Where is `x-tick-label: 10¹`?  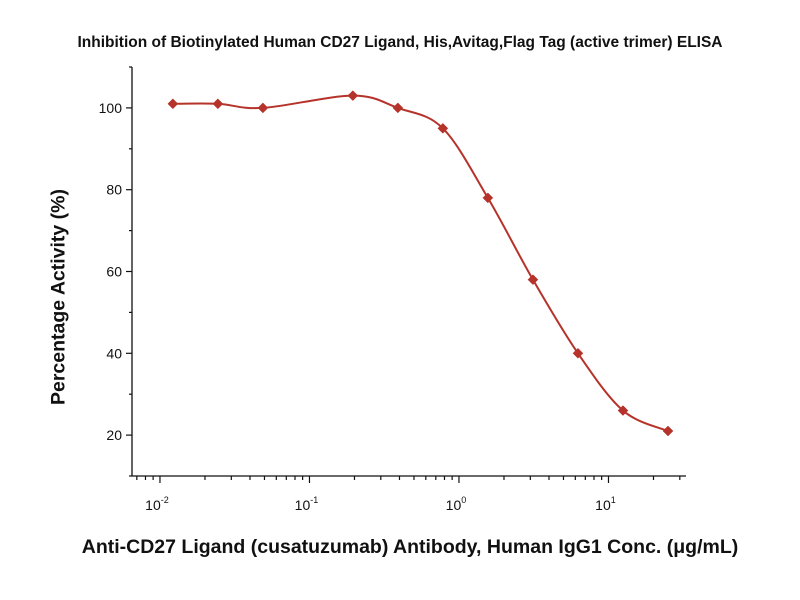 x-tick-label: 10¹ is located at coordinates (605, 504).